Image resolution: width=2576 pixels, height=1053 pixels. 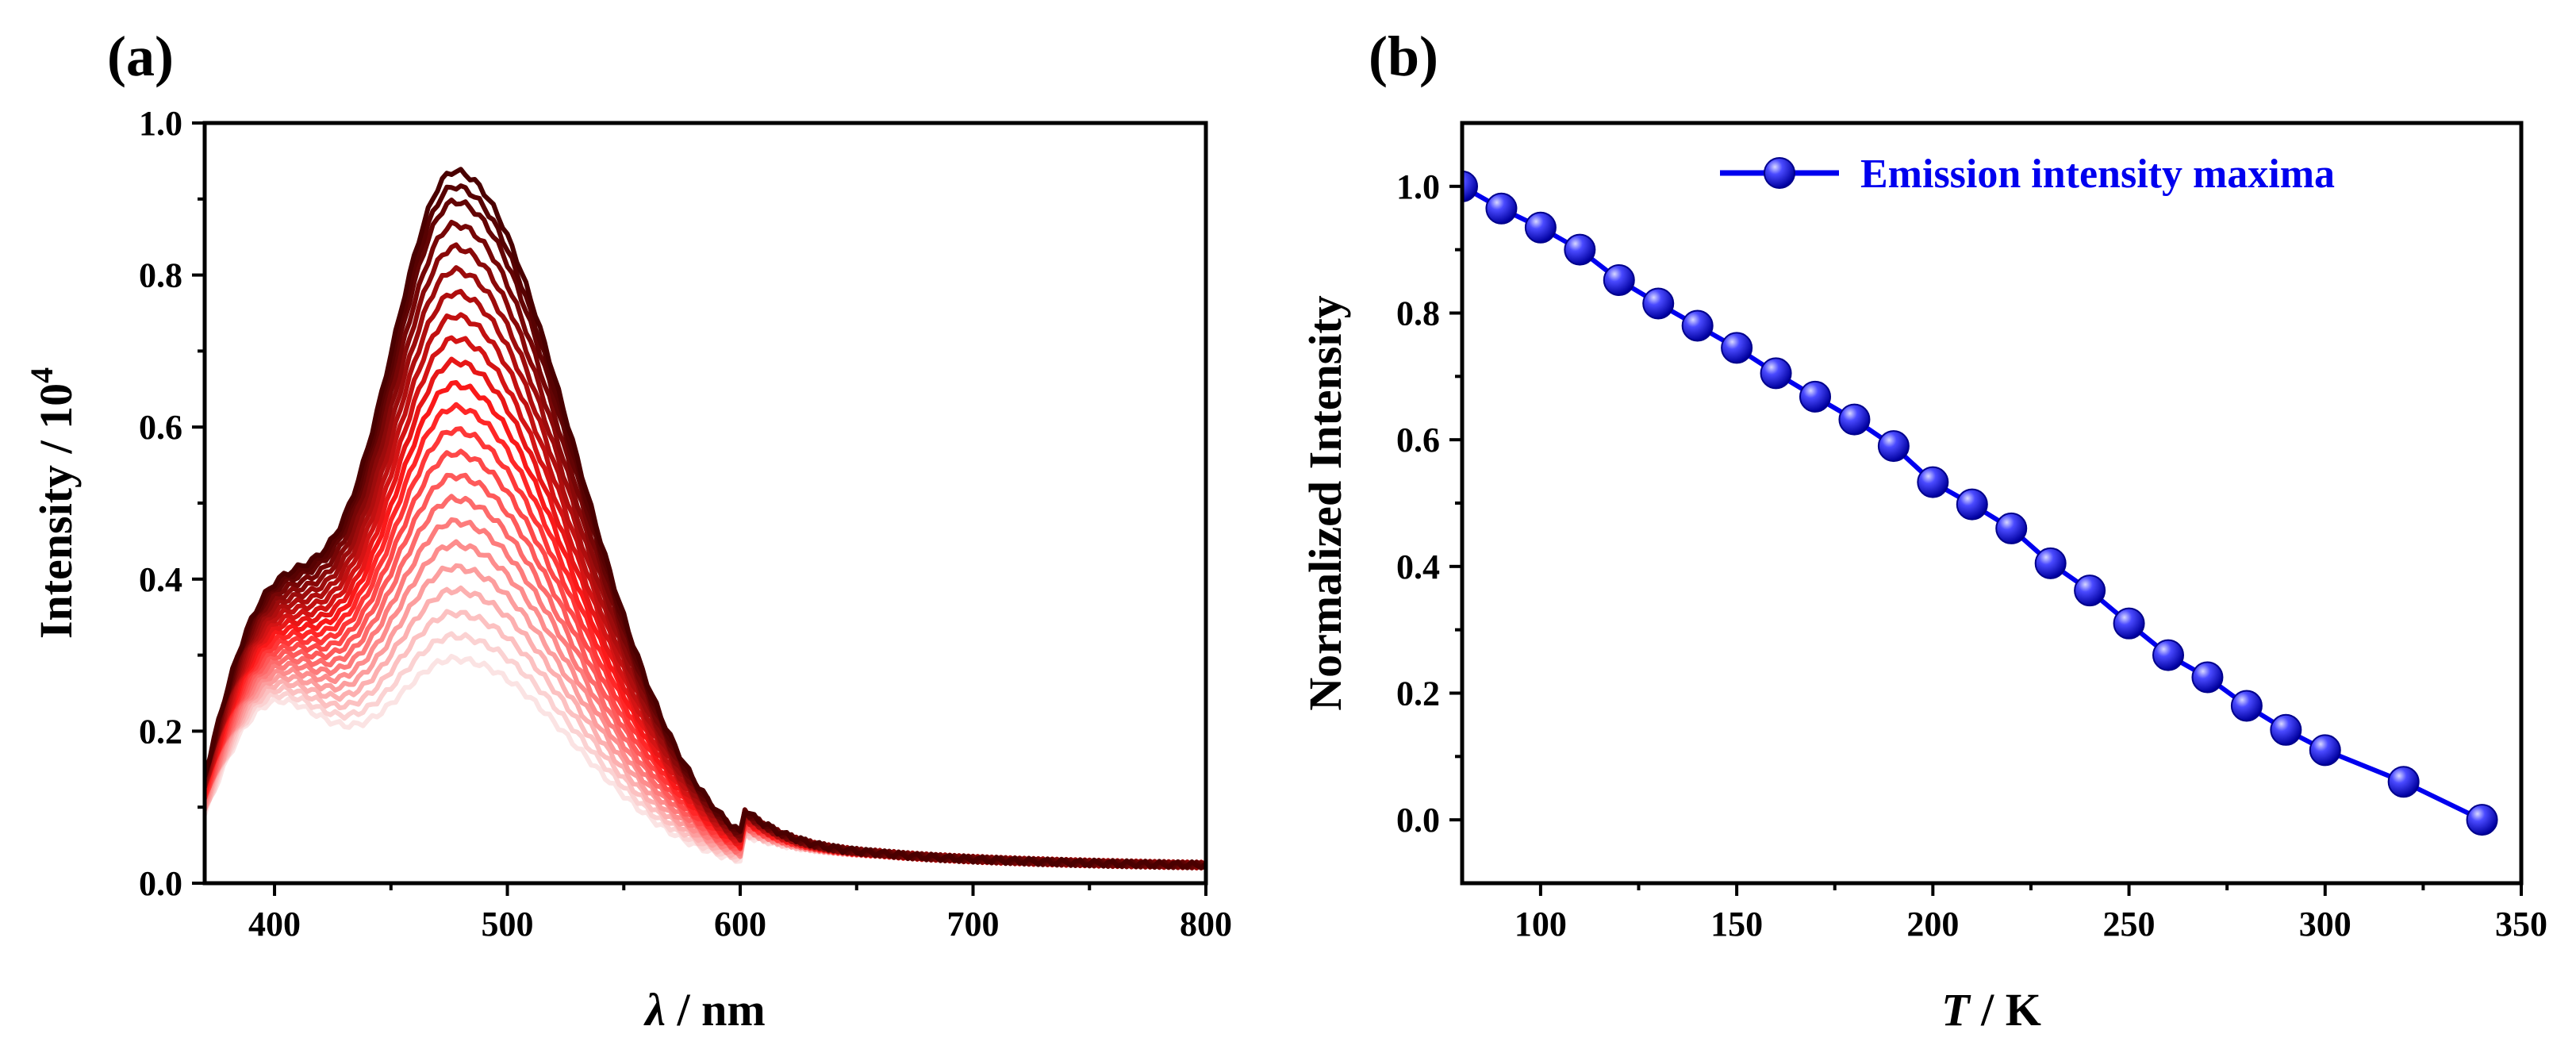 What do you see at coordinates (1418, 567) in the screenshot?
I see `panel-b-y-tick-label: 0.4` at bounding box center [1418, 567].